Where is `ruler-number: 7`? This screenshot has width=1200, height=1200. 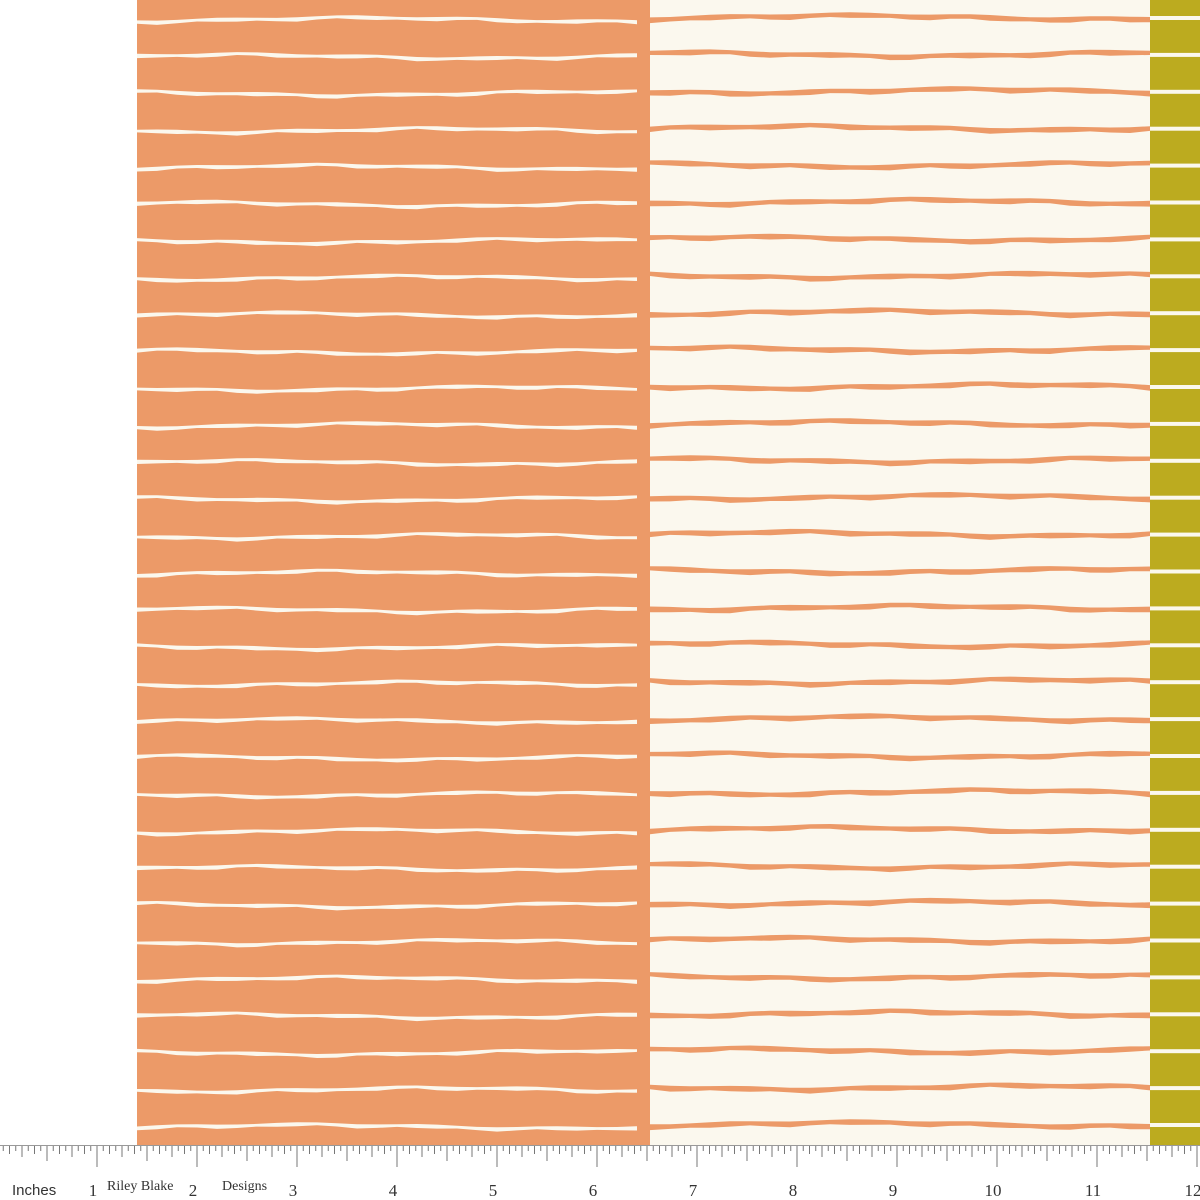 ruler-number: 7 is located at coordinates (693, 1190).